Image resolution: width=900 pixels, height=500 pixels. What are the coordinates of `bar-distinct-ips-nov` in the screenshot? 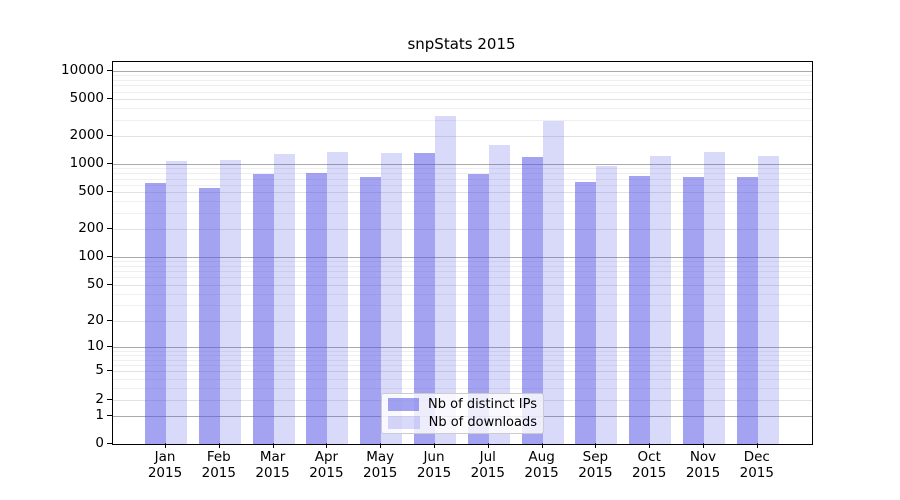 It's located at (693, 310).